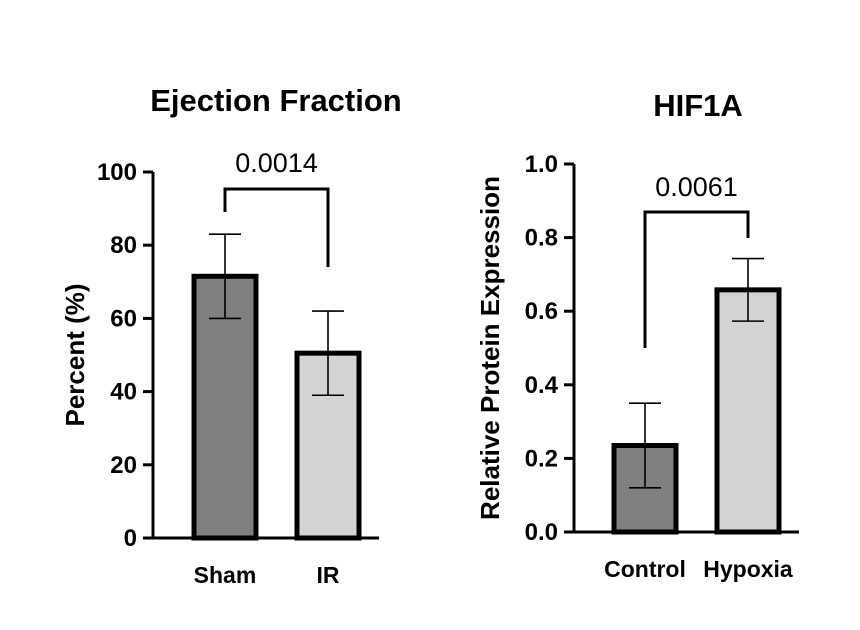  I want to click on bar-hypoxia, so click(748, 411).